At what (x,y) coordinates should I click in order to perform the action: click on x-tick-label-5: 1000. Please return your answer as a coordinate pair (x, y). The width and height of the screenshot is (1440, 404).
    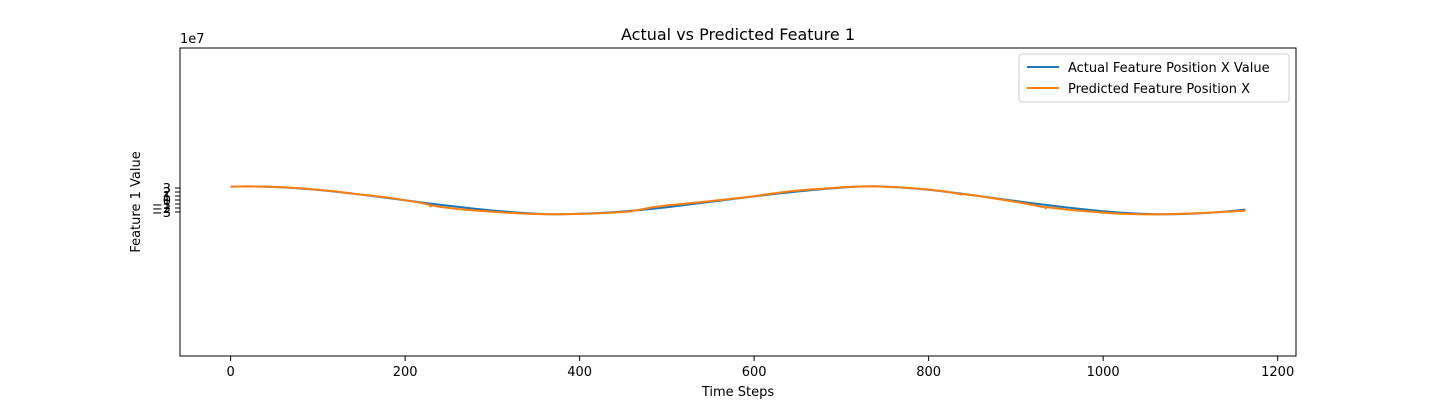
    Looking at the image, I should click on (1103, 372).